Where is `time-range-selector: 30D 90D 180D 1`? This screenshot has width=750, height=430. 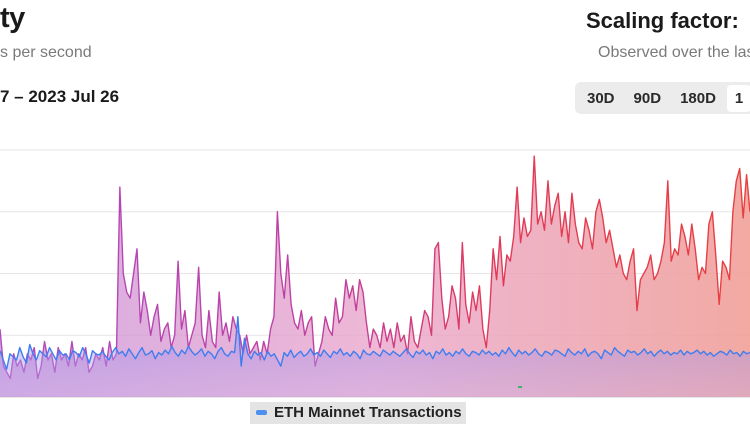 time-range-selector: 30D 90D 180D 1 is located at coordinates (662, 98).